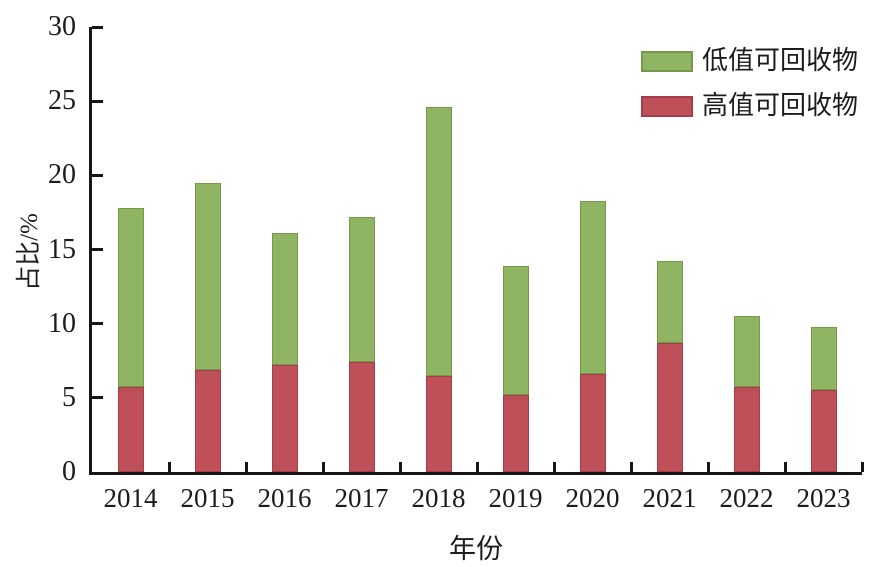  Describe the element at coordinates (62, 26) in the screenshot. I see `y-tick-label: 30` at that location.